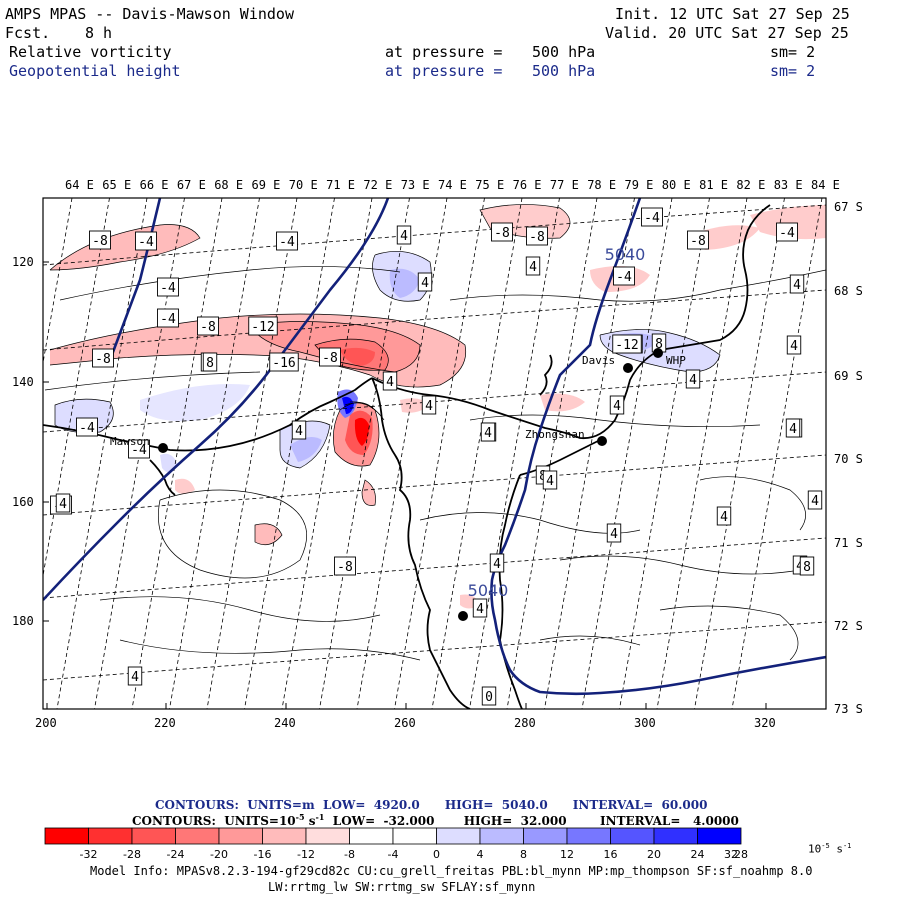 The image size is (900, 900). I want to click on colorbar-tick-label: -16, so click(263, 854).